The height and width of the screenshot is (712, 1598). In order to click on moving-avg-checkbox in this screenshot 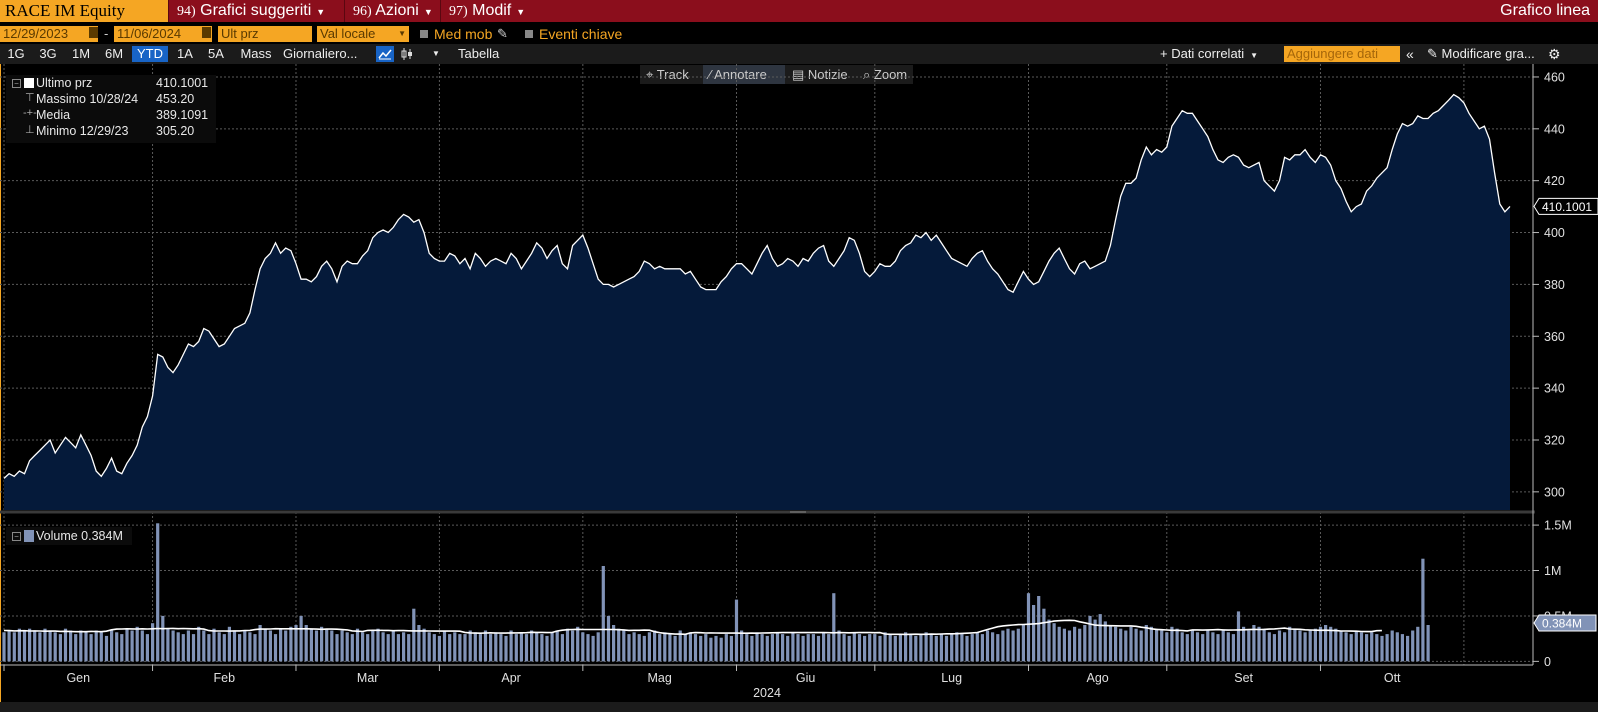, I will do `click(424, 34)`.